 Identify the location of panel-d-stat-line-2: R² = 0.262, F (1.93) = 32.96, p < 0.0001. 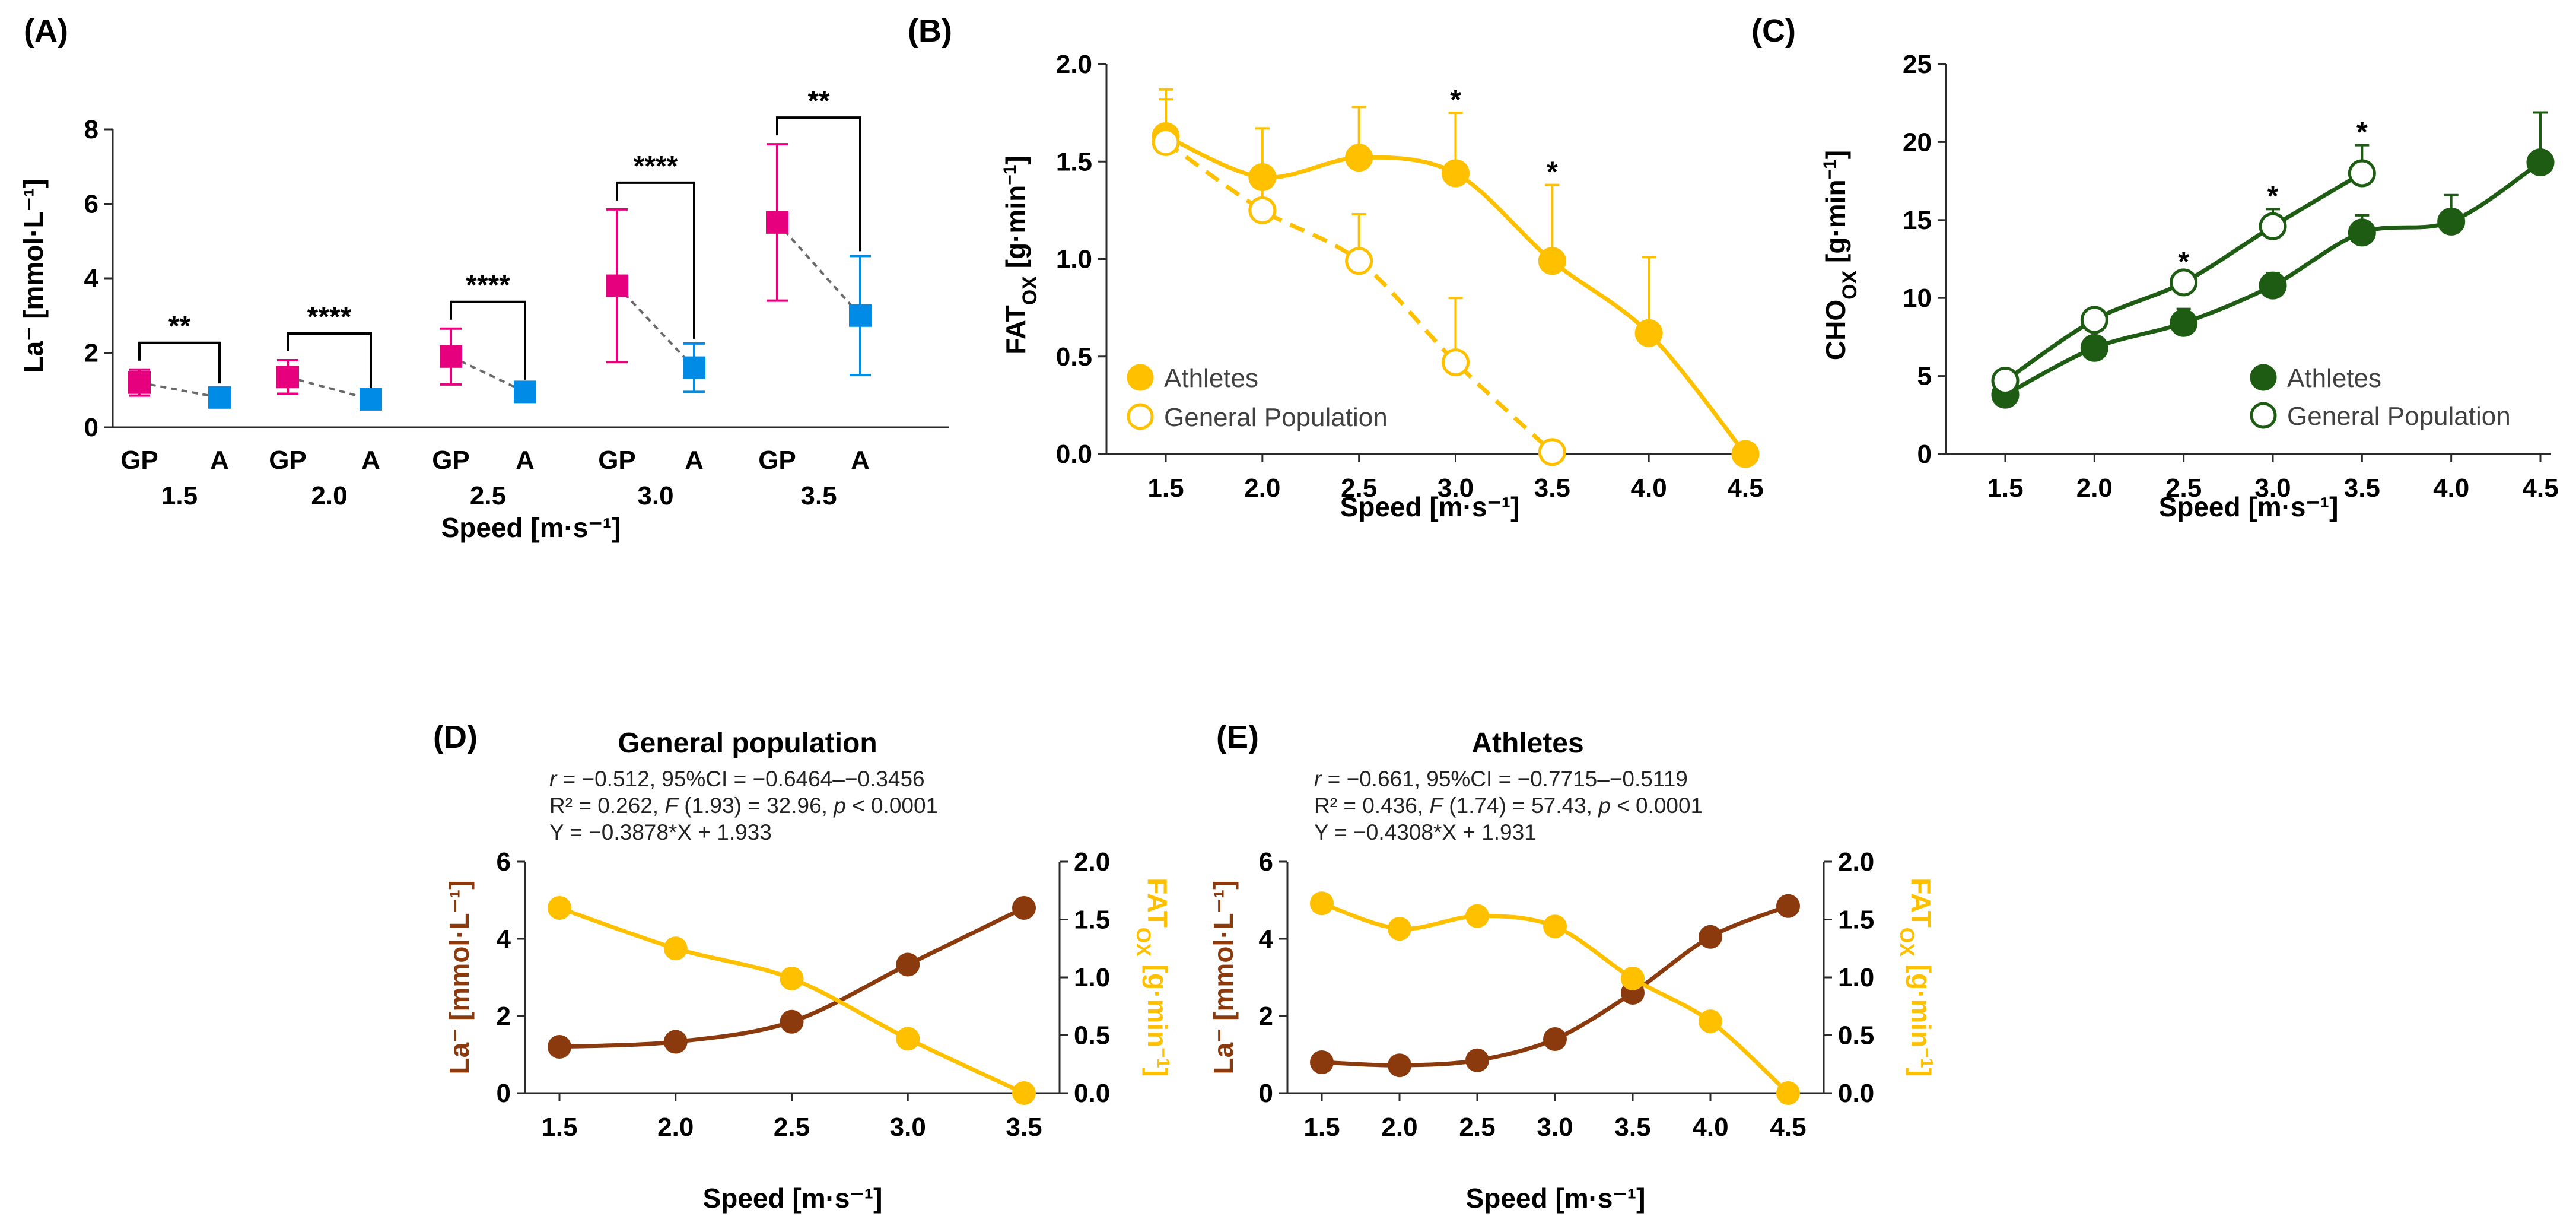
(743, 805).